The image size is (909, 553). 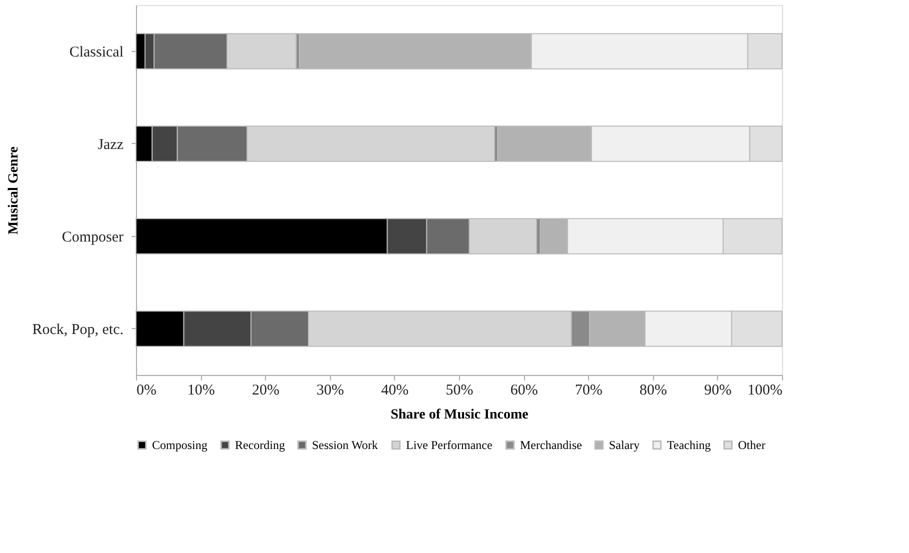 What do you see at coordinates (654, 390) in the screenshot?
I see `x-tick-label: 80%` at bounding box center [654, 390].